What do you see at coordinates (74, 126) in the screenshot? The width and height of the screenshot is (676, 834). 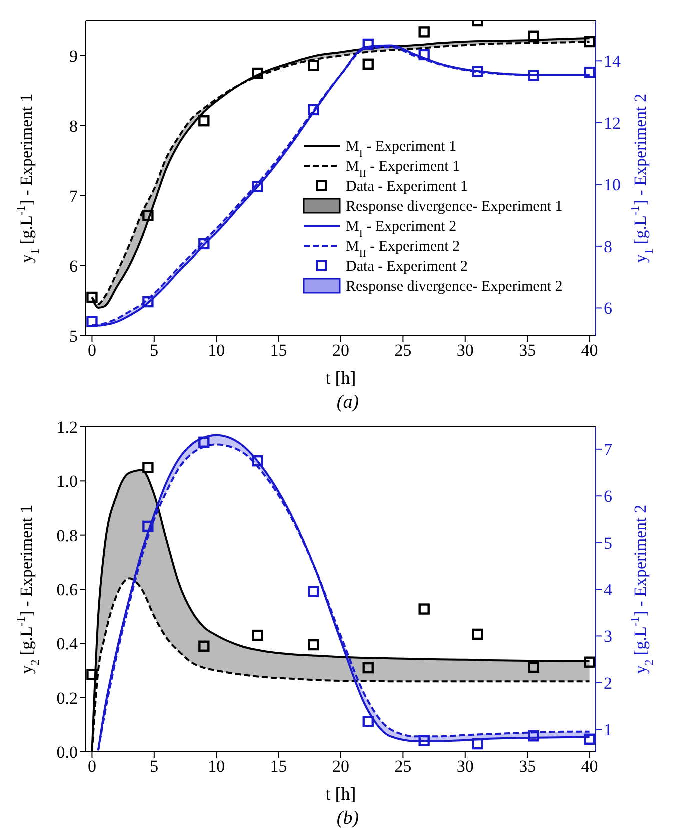 I see `y-tick-label: 8` at bounding box center [74, 126].